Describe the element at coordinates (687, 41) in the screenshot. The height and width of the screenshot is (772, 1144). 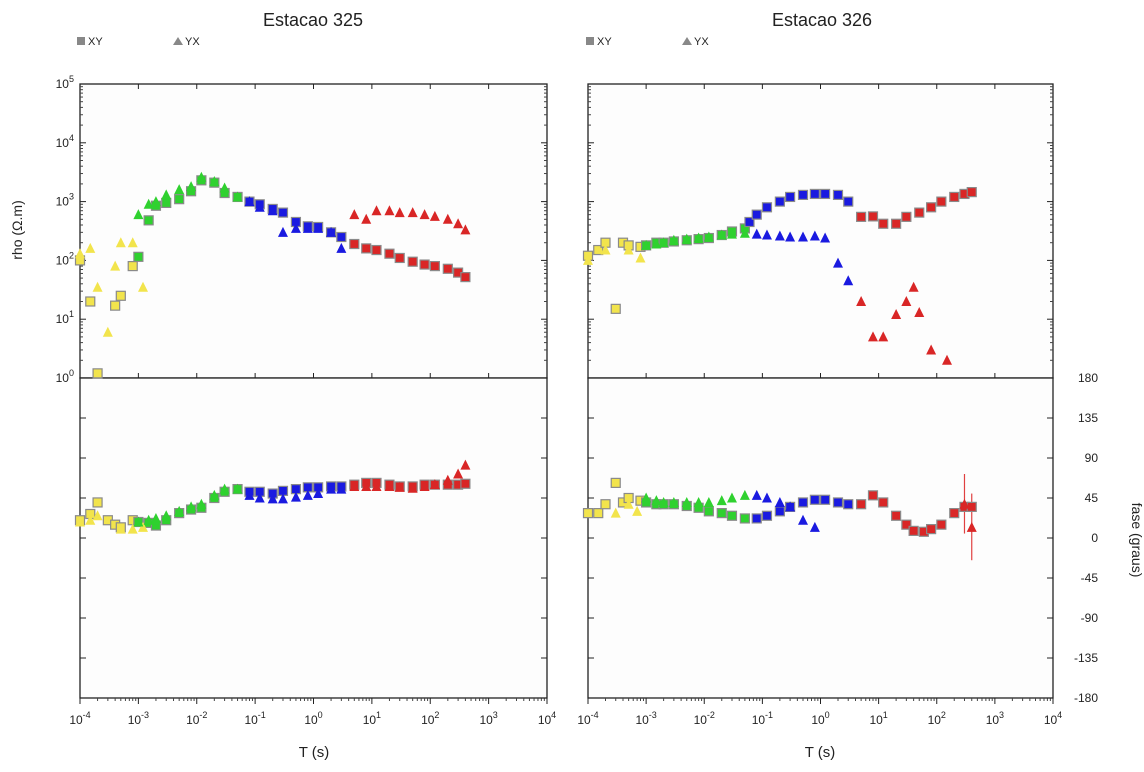
I see `legend-yx-triangle-right` at that location.